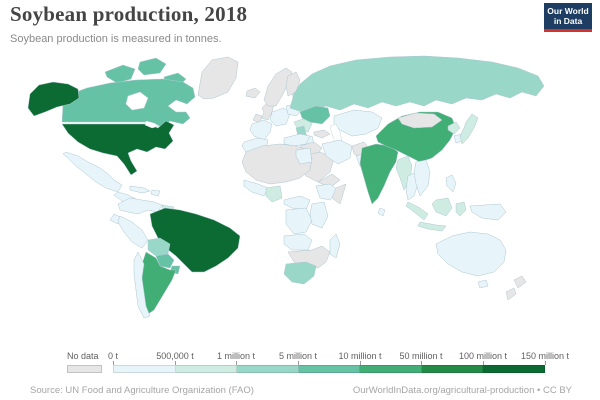  Describe the element at coordinates (379, 174) in the screenshot. I see `country-india` at that location.